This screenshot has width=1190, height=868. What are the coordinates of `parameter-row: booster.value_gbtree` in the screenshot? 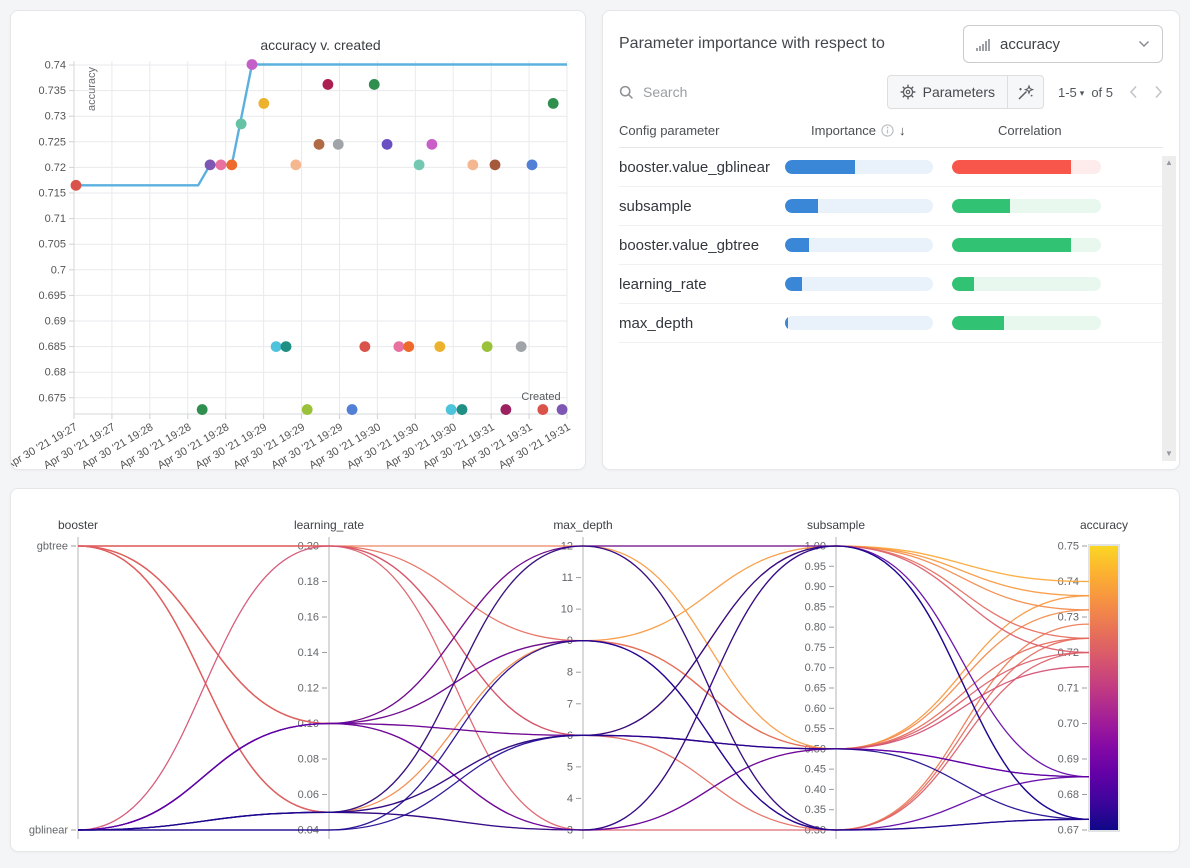 It's located at (891, 245).